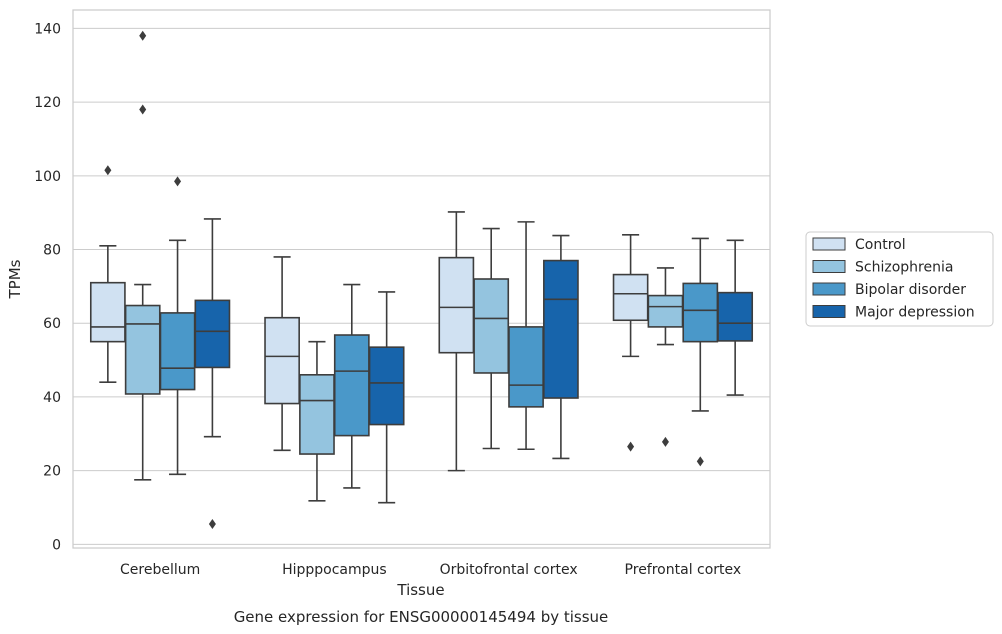 The image size is (1002, 634). I want to click on legend-label: Control, so click(880, 245).